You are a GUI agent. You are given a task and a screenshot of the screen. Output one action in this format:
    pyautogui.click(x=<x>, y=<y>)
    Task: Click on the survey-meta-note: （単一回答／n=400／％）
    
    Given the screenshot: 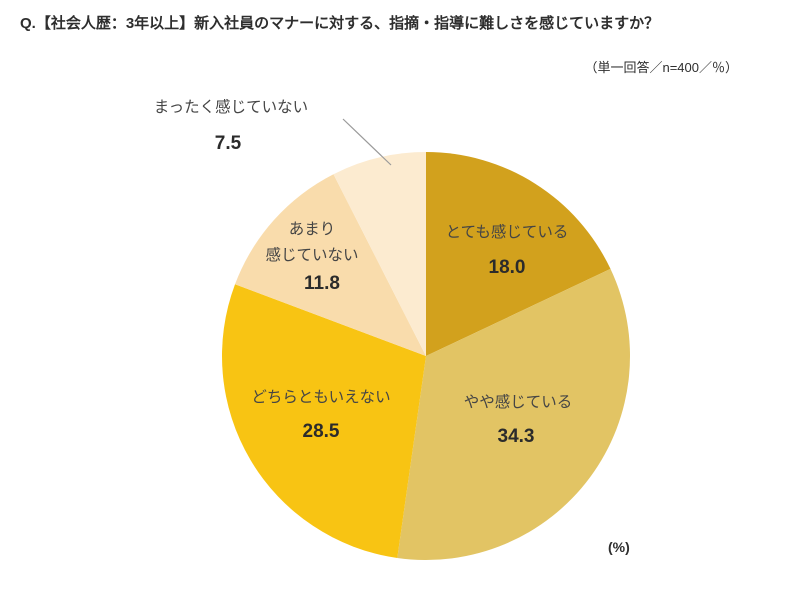 What is the action you would take?
    pyautogui.click(x=661, y=67)
    